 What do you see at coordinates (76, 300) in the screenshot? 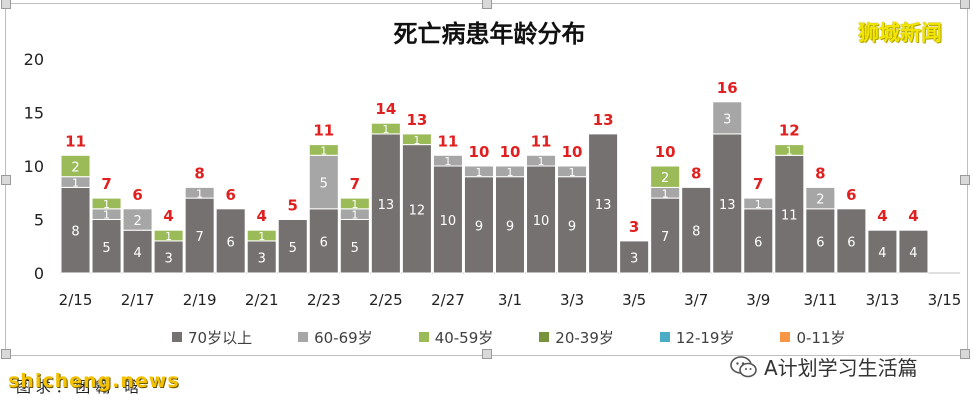
I see `x-tick-label: 2/15` at bounding box center [76, 300].